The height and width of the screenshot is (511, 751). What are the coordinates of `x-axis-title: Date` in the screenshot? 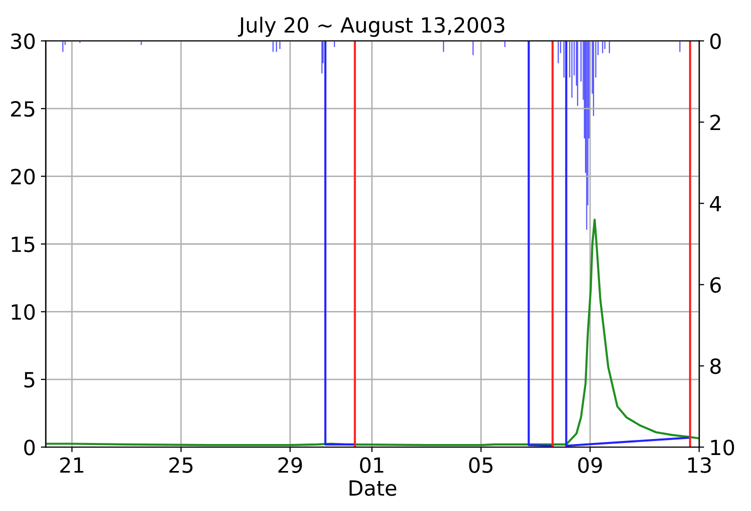 It's located at (373, 488).